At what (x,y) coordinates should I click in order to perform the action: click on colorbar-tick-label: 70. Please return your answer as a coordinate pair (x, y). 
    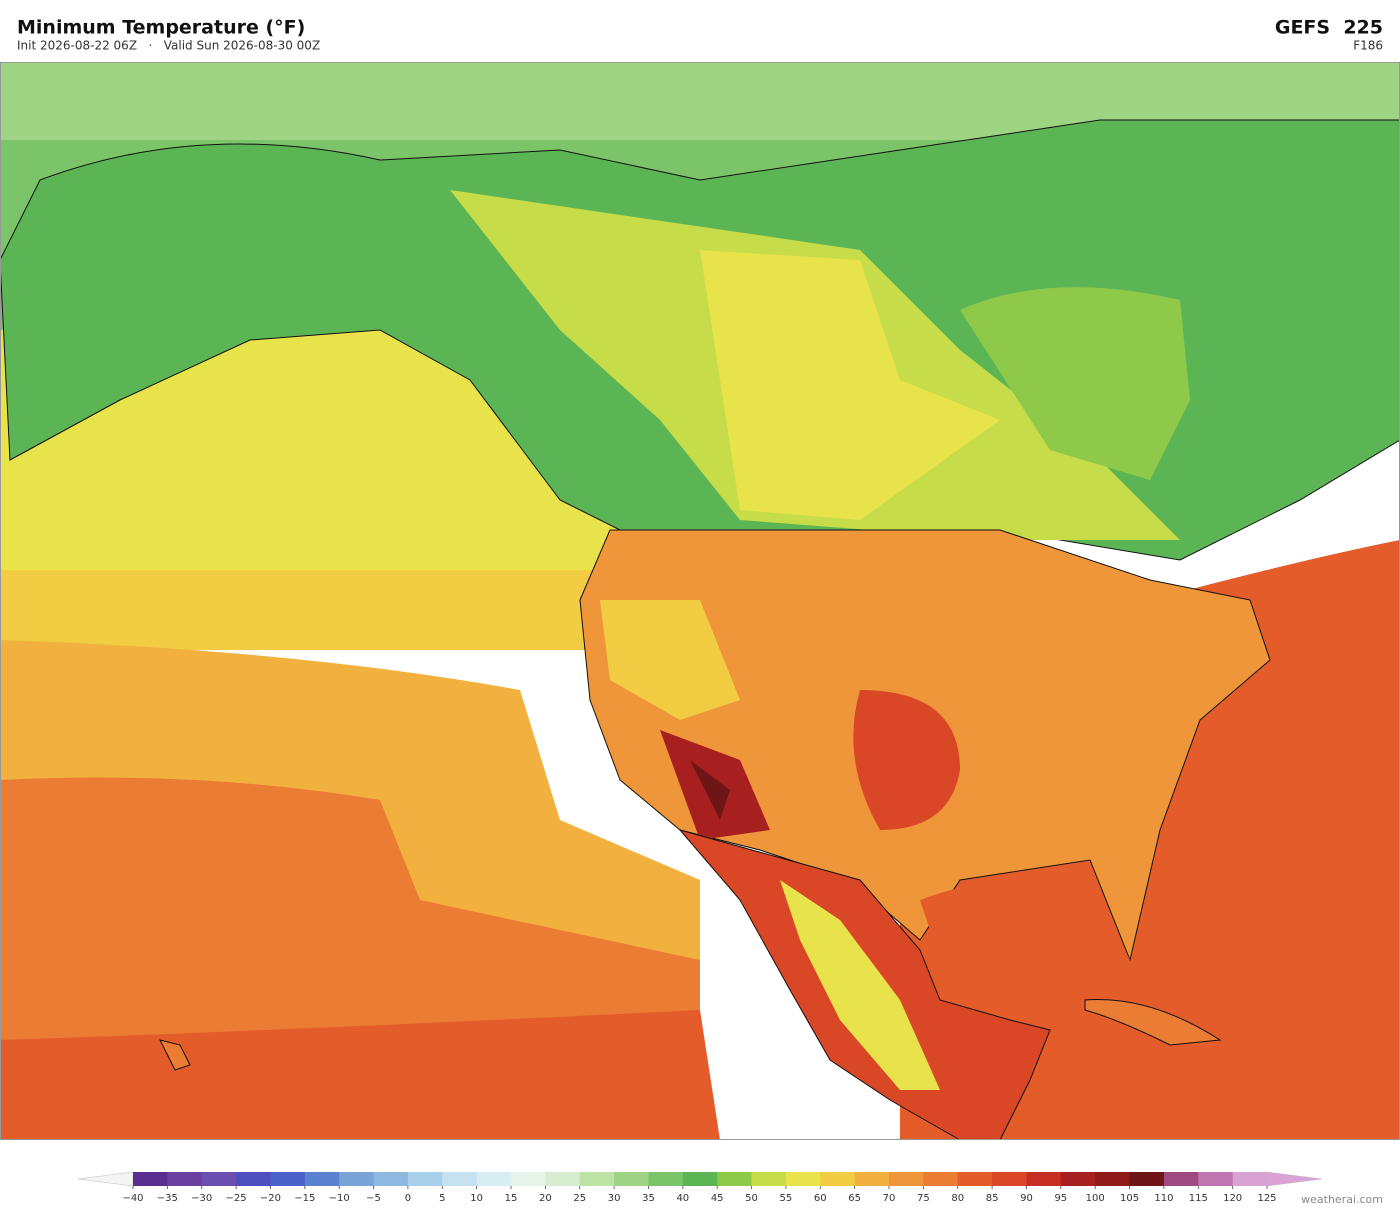
    Looking at the image, I should click on (889, 1198).